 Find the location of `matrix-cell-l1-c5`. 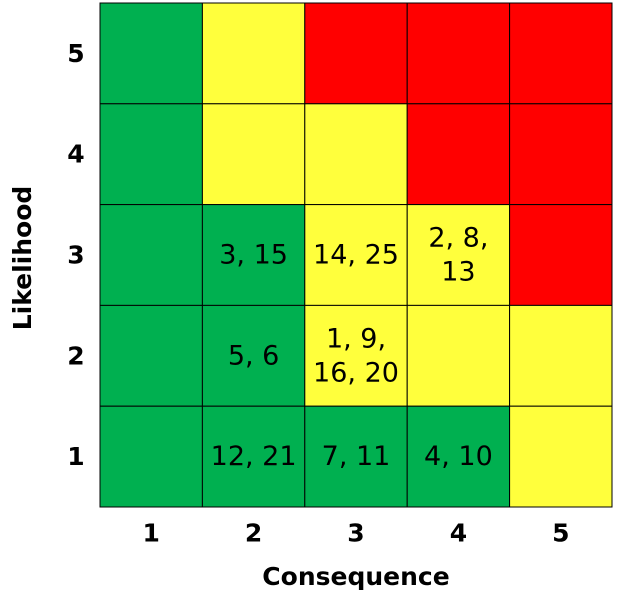

matrix-cell-l1-c5 is located at coordinates (561, 456).